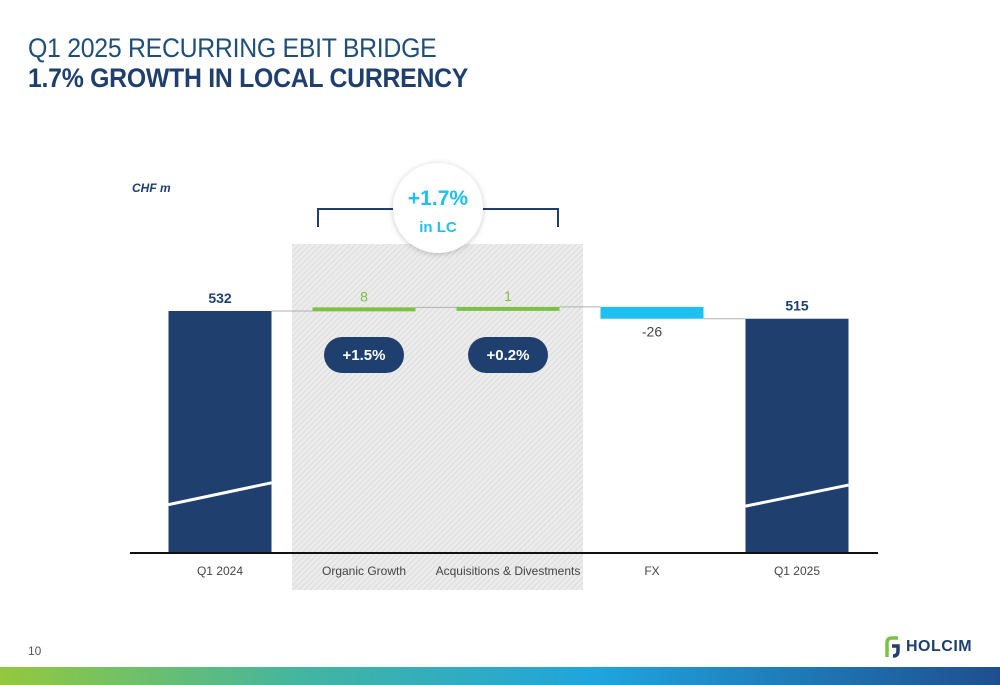 The width and height of the screenshot is (1000, 685). I want to click on x-tick-label: Acquisitions & Divestments, so click(508, 571).